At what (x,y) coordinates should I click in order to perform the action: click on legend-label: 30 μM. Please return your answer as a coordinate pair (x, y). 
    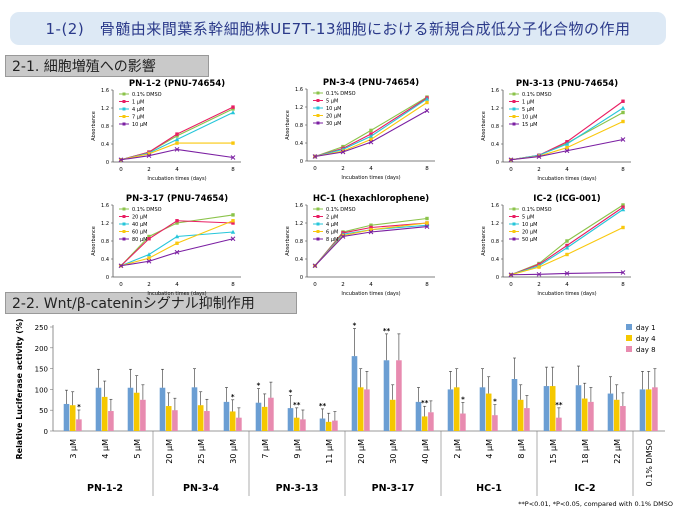
    Looking at the image, I should click on (333, 124).